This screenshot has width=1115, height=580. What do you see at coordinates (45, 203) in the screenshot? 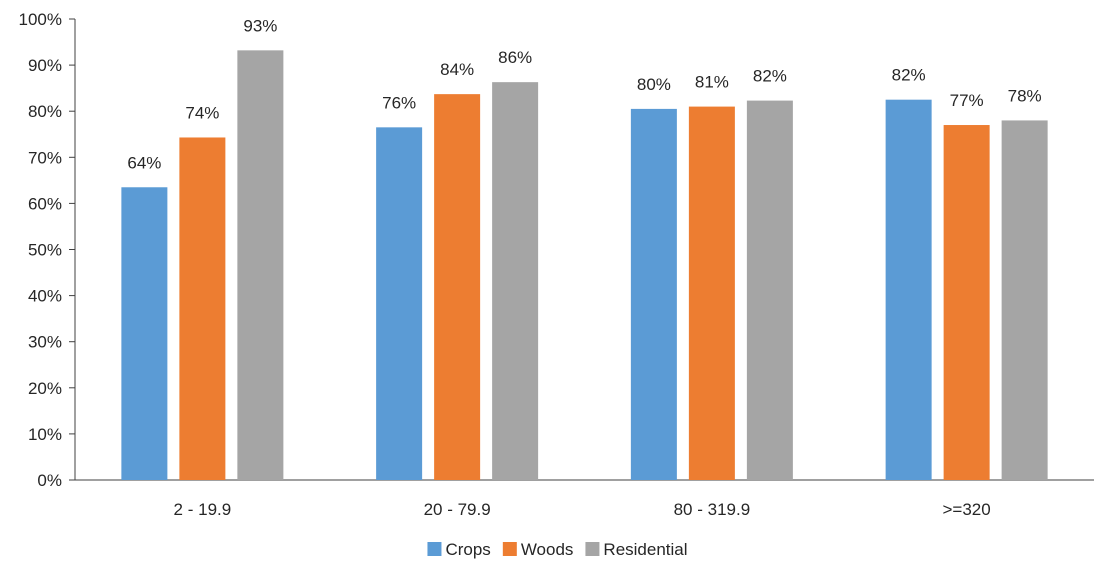
I see `y-tick-label: 60%` at bounding box center [45, 203].